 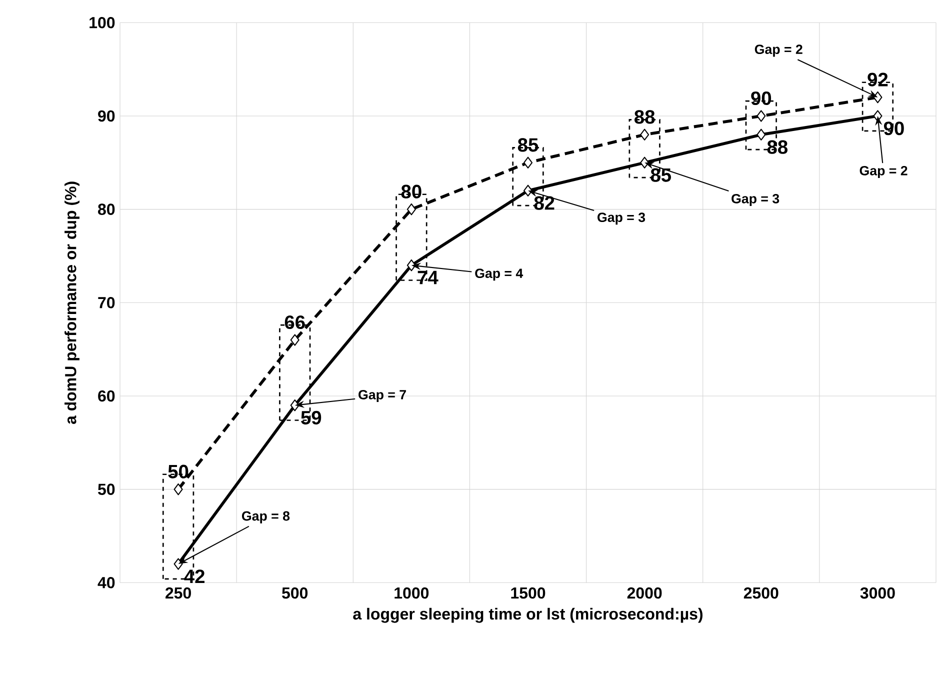 I want to click on x-tick-label: 1000, so click(x=411, y=593).